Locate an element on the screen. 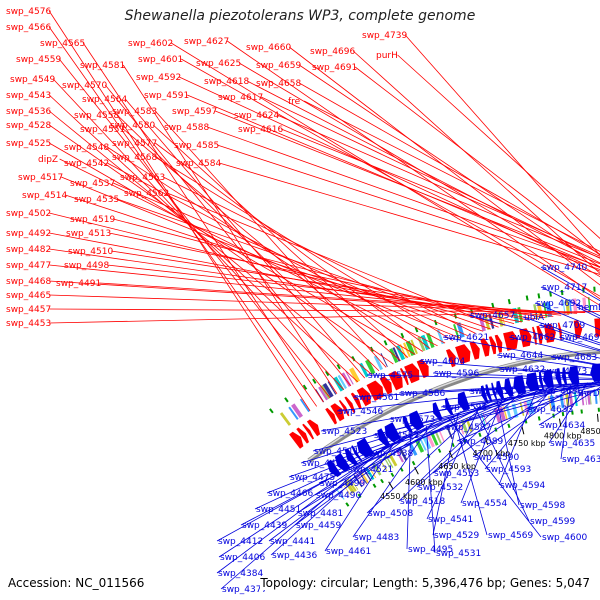 This screenshot has width=600, height=600. forward-gene-label: swp_4592 is located at coordinates (158, 78).